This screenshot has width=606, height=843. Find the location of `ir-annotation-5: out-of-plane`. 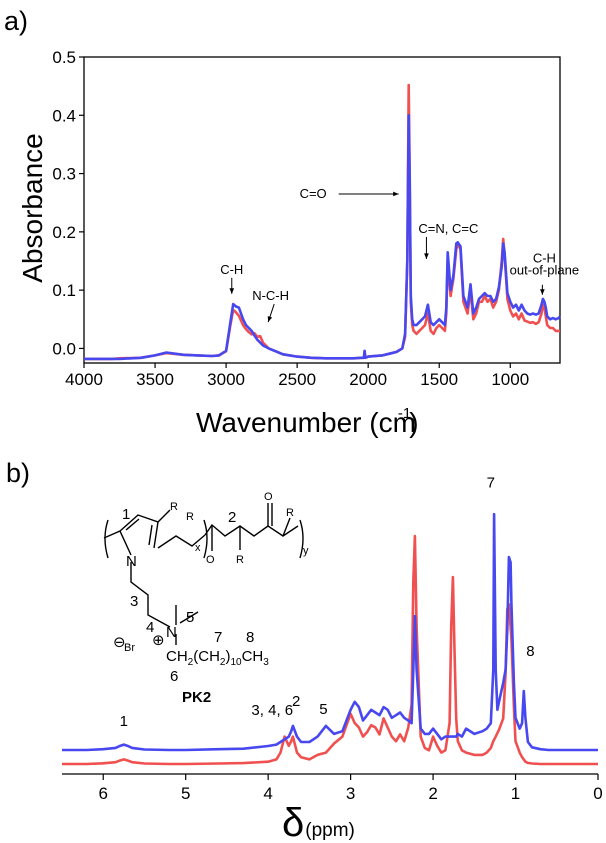

ir-annotation-5: out-of-plane is located at coordinates (544, 269).